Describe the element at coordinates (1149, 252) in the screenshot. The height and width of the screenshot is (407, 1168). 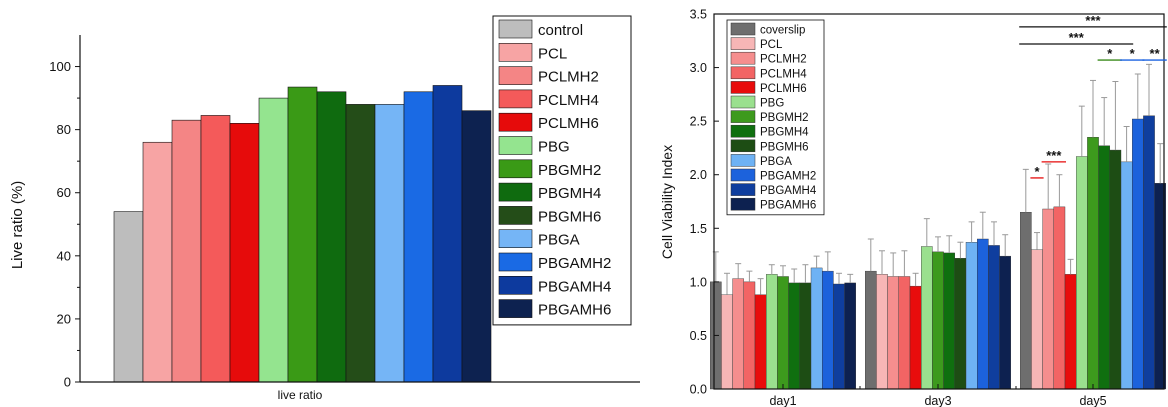
I see `bar-pbgamh4-day5` at that location.